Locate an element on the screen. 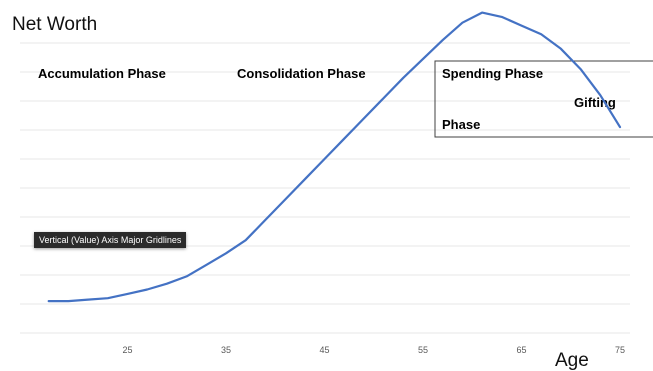  x-tick-label: 25 is located at coordinates (127, 350).